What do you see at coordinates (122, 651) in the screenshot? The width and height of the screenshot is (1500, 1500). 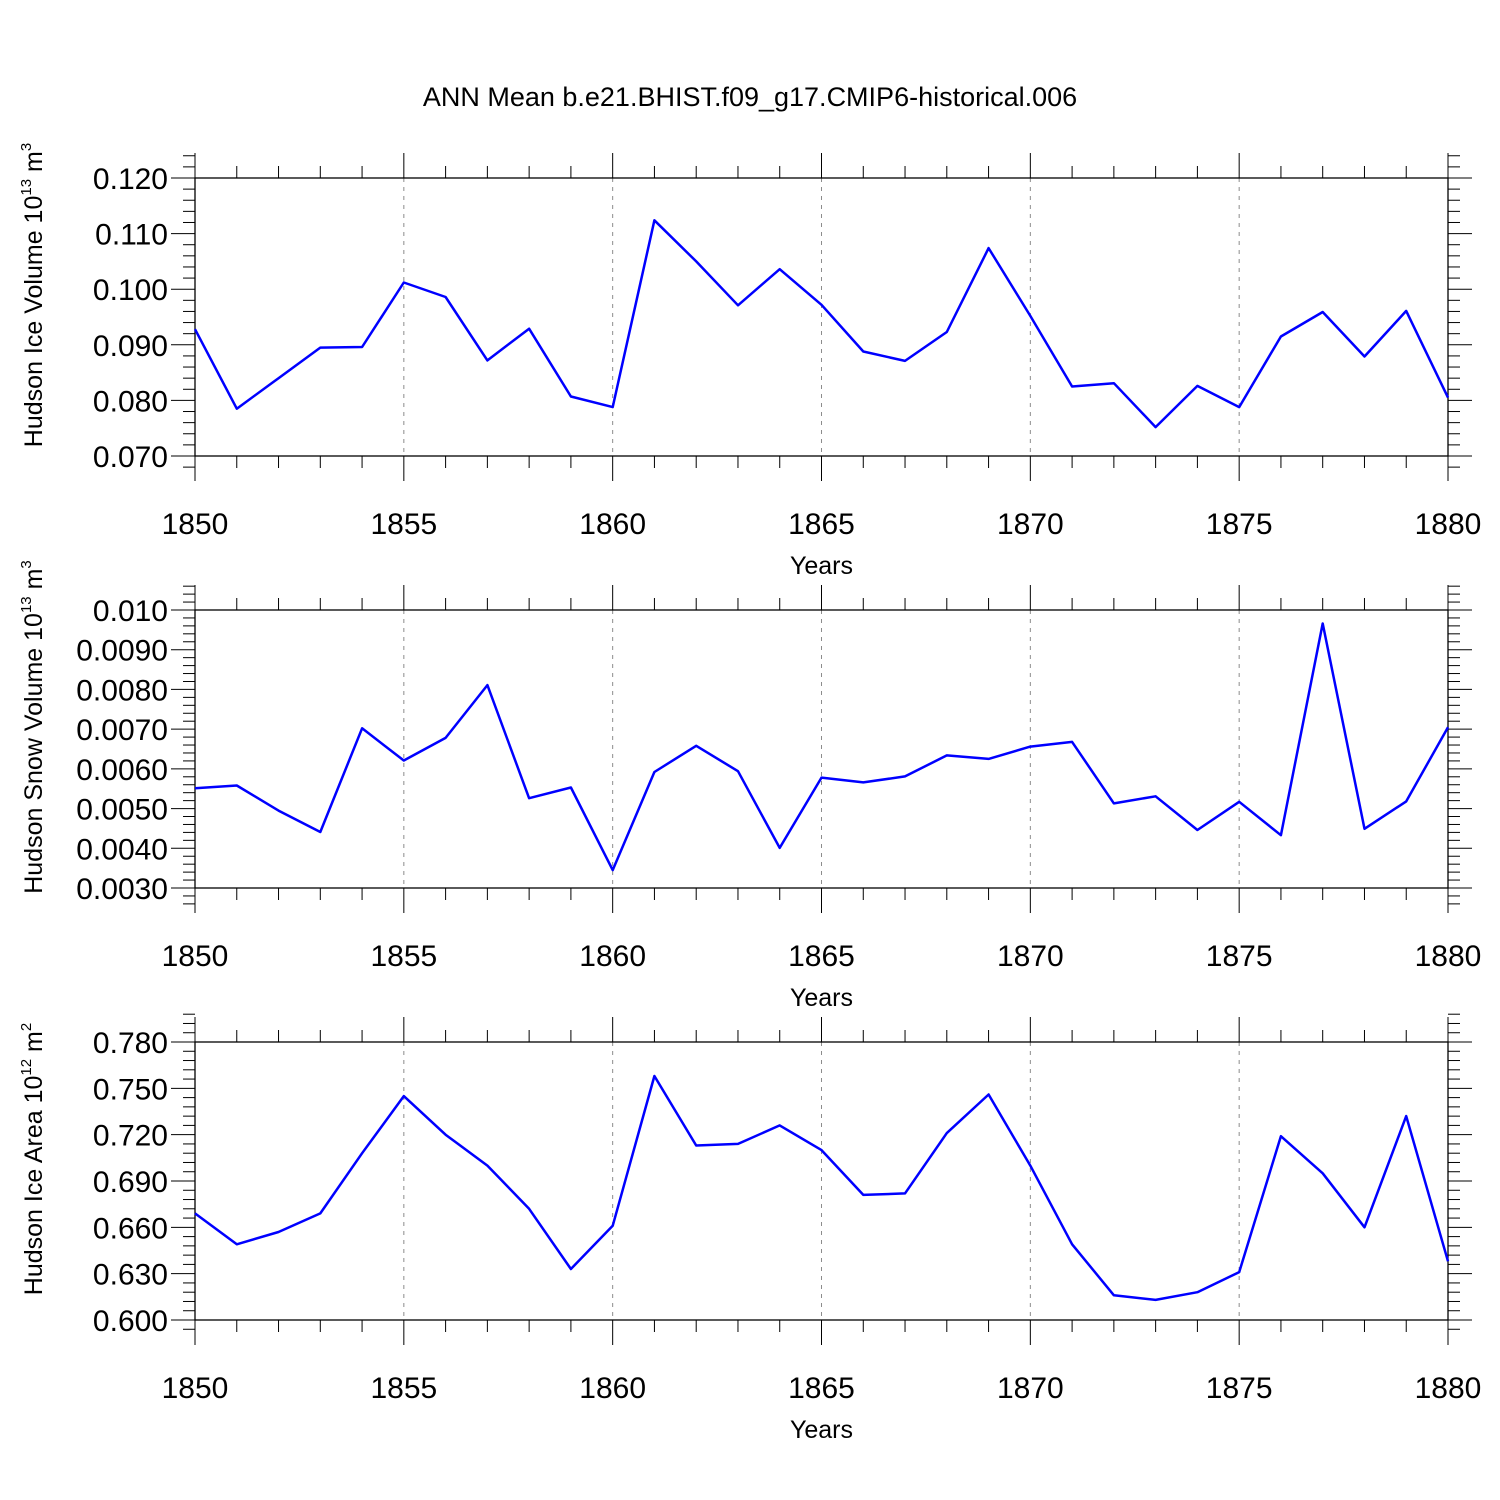 I see `y-tick-label: 0.0090` at bounding box center [122, 651].